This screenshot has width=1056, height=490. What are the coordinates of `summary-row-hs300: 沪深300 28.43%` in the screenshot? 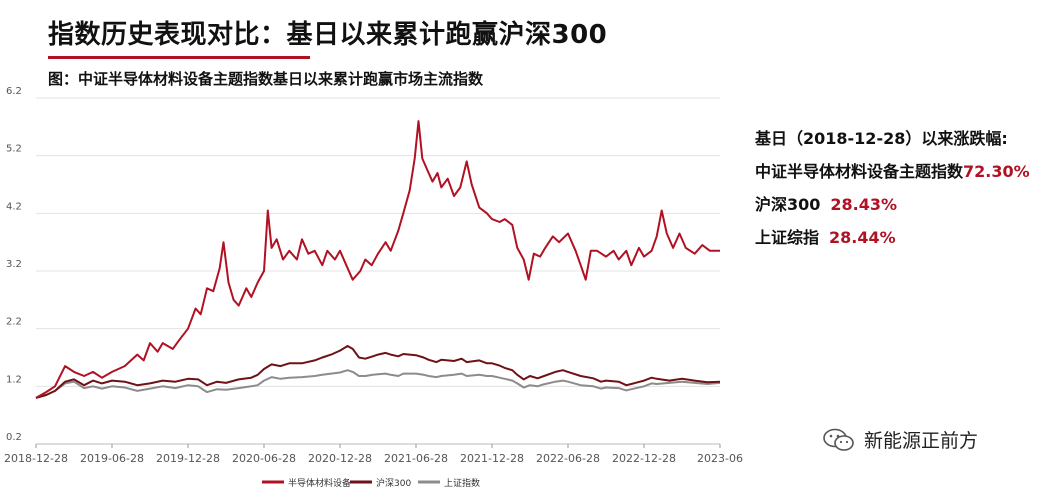 It's located at (892, 204).